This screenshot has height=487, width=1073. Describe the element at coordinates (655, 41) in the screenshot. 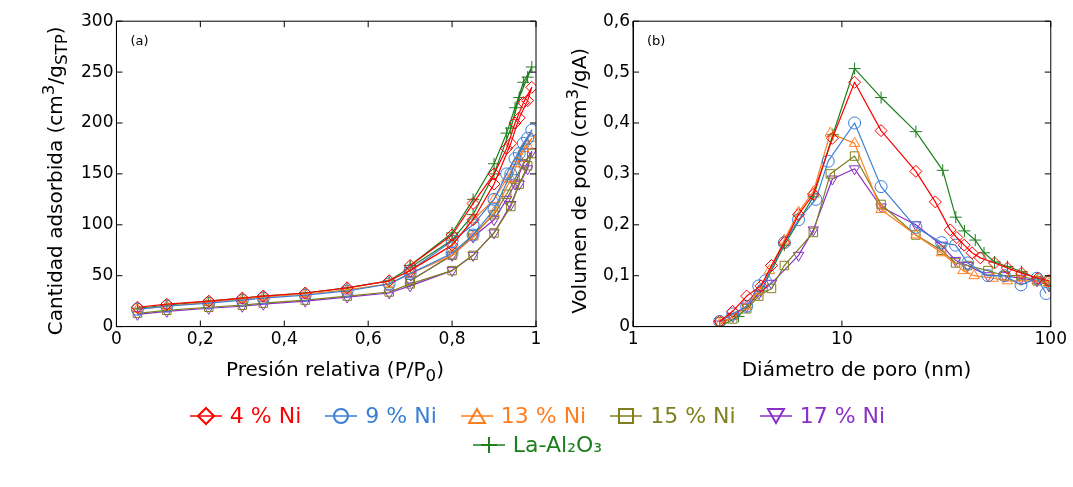

I see `annotation: (b)` at that location.